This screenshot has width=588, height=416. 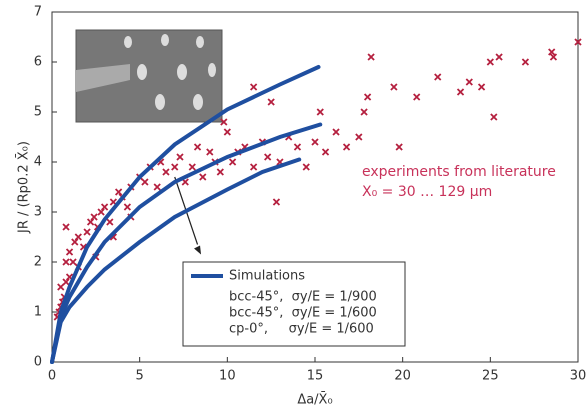 What do you see at coordinates (38, 162) in the screenshot?
I see `y-tick-label: 4` at bounding box center [38, 162].